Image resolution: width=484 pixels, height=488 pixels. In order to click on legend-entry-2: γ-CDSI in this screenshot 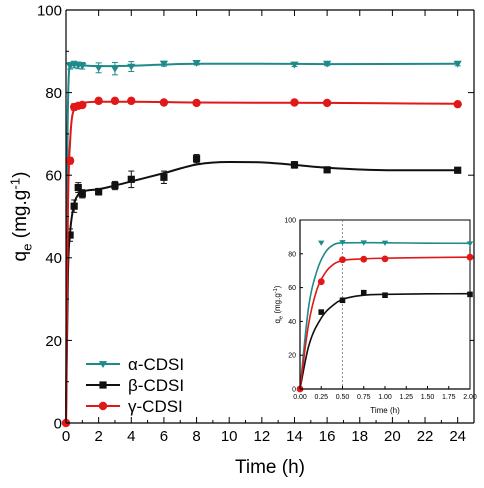, I will do `click(134, 406)`.